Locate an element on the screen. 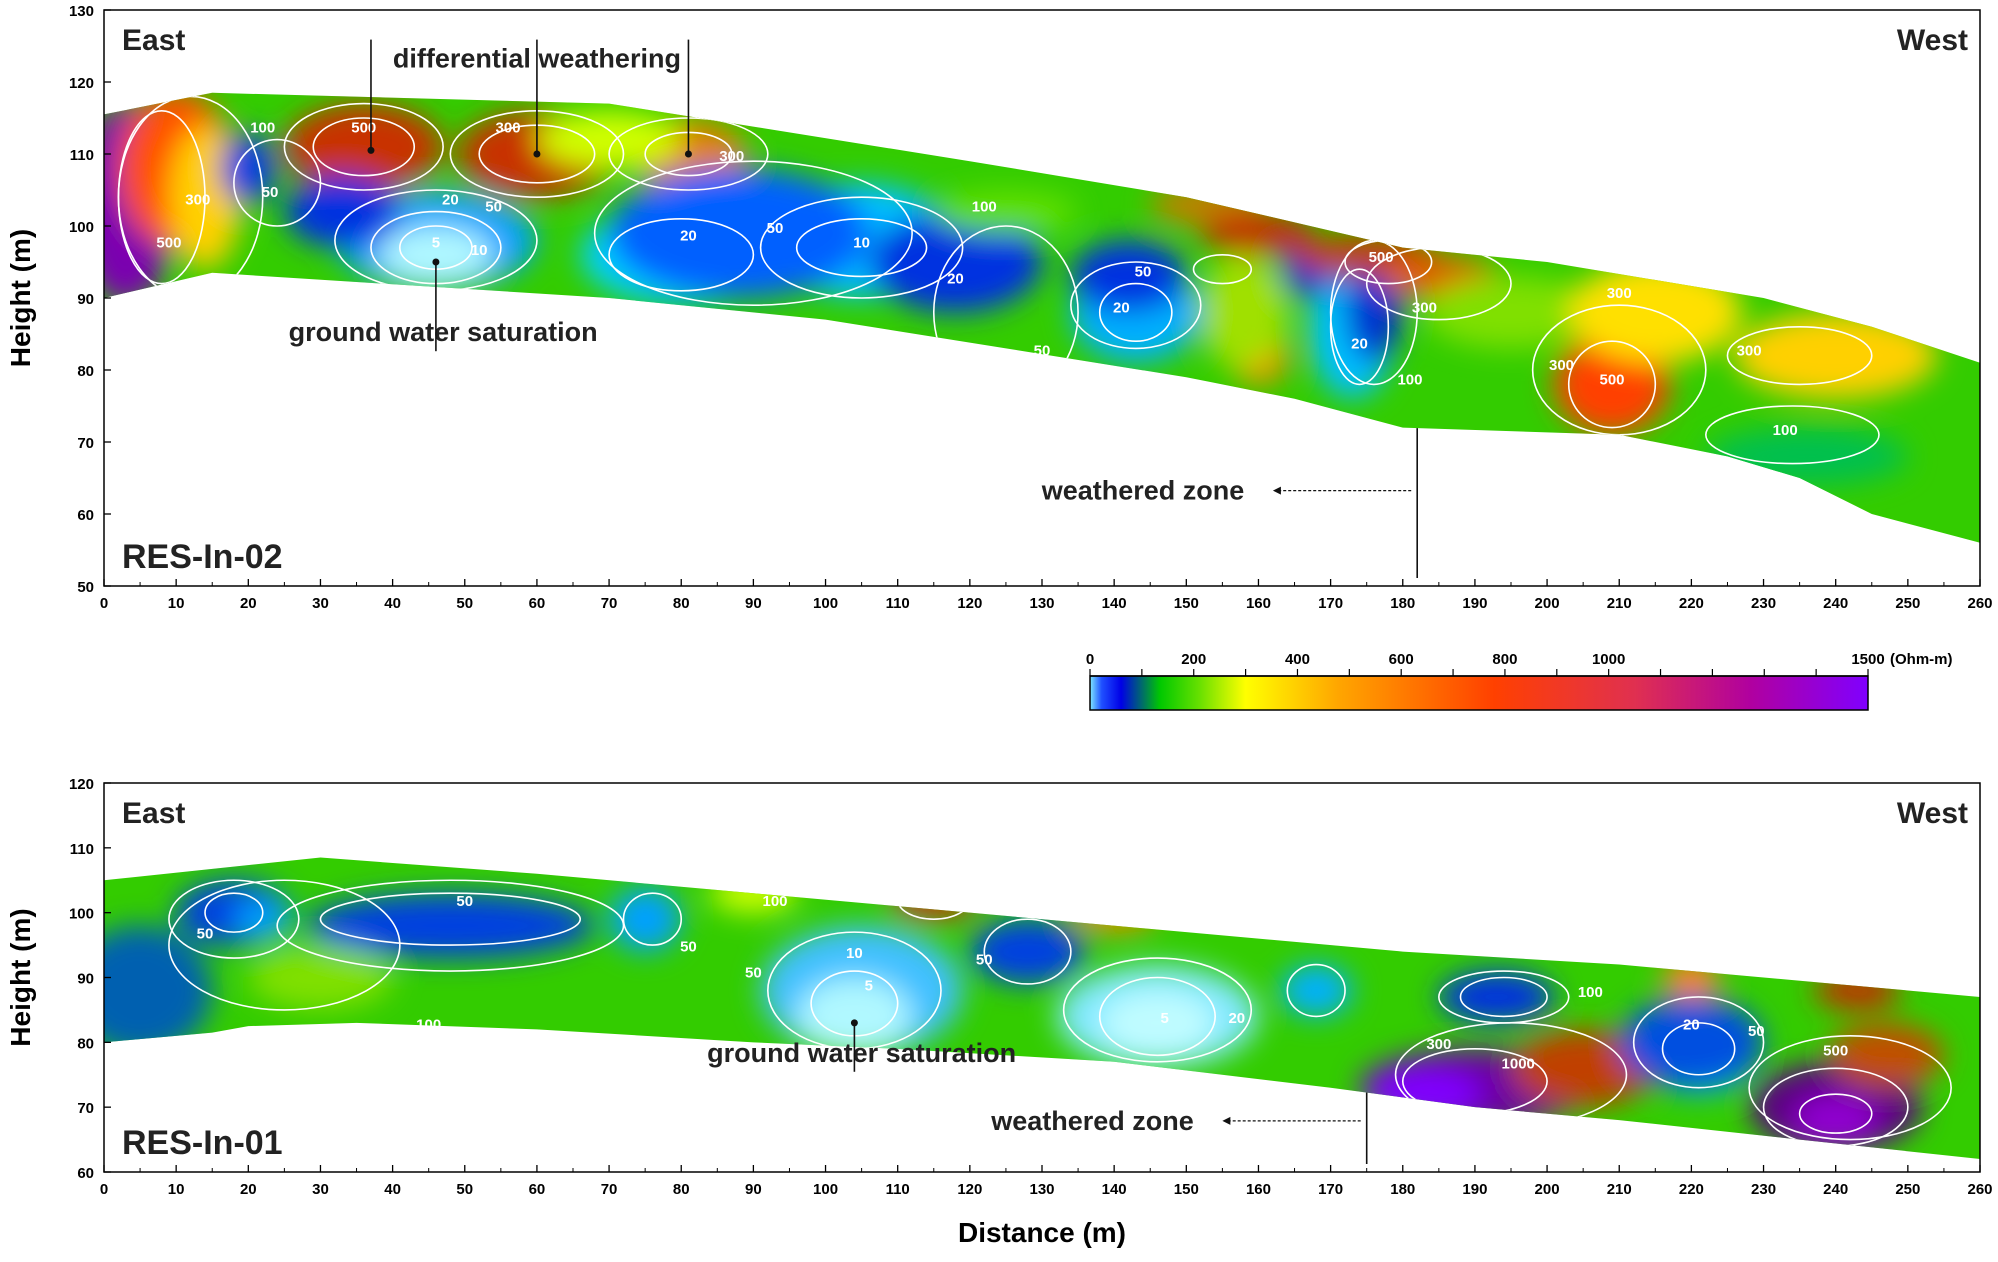 The height and width of the screenshot is (1262, 1998). panel-label: RES-In-02 is located at coordinates (202, 557).